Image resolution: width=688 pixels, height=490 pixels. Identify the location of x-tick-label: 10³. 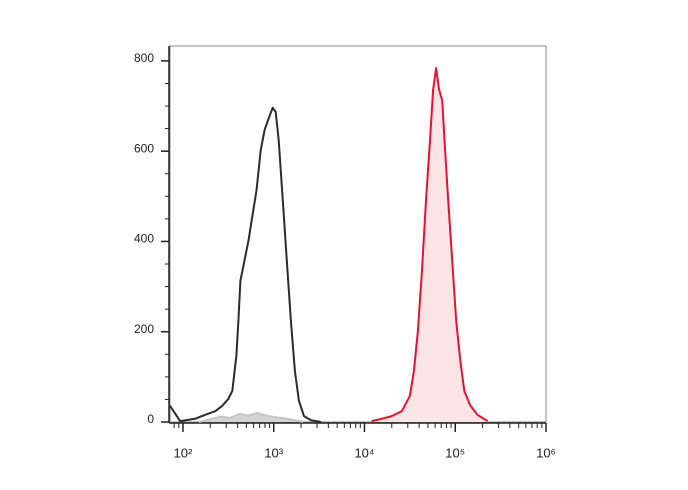
(273, 452).